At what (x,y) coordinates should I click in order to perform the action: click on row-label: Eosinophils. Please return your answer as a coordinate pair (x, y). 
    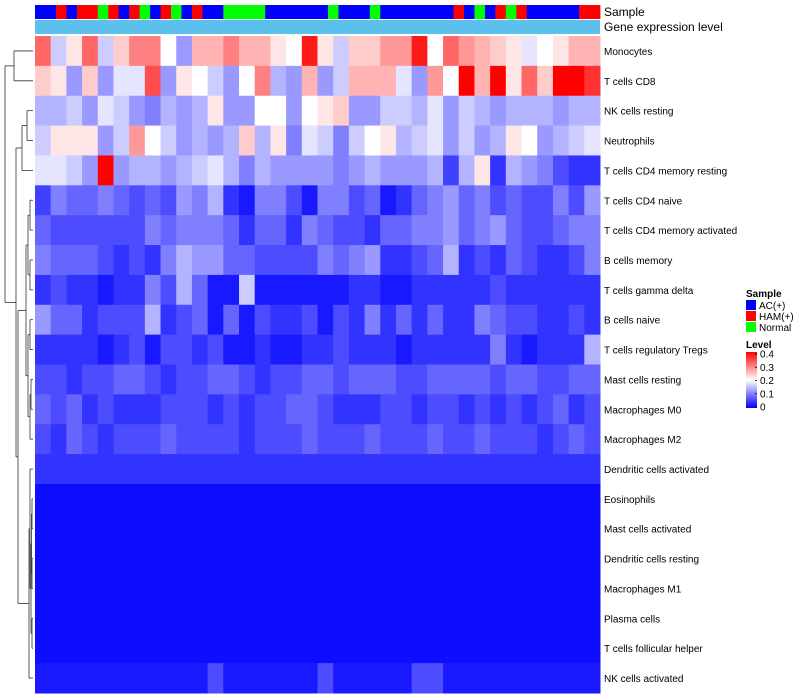
    Looking at the image, I should click on (629, 500).